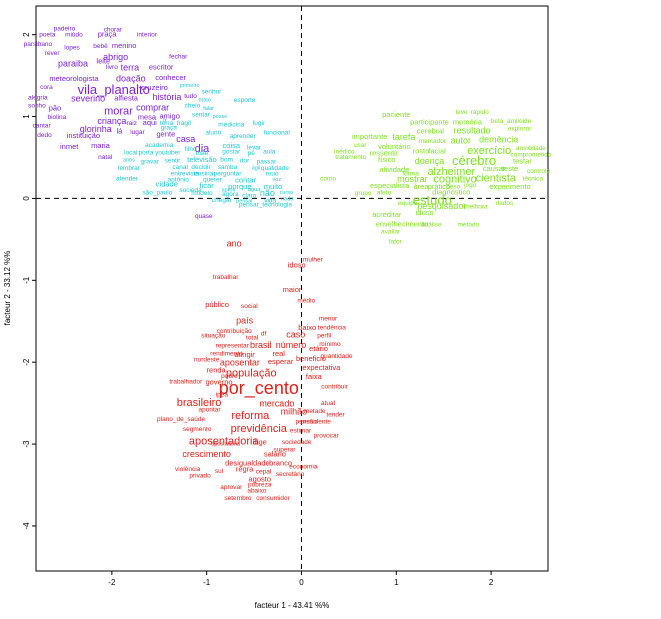 The height and width of the screenshot is (619, 661). I want to click on word-point: local, so click(131, 152).